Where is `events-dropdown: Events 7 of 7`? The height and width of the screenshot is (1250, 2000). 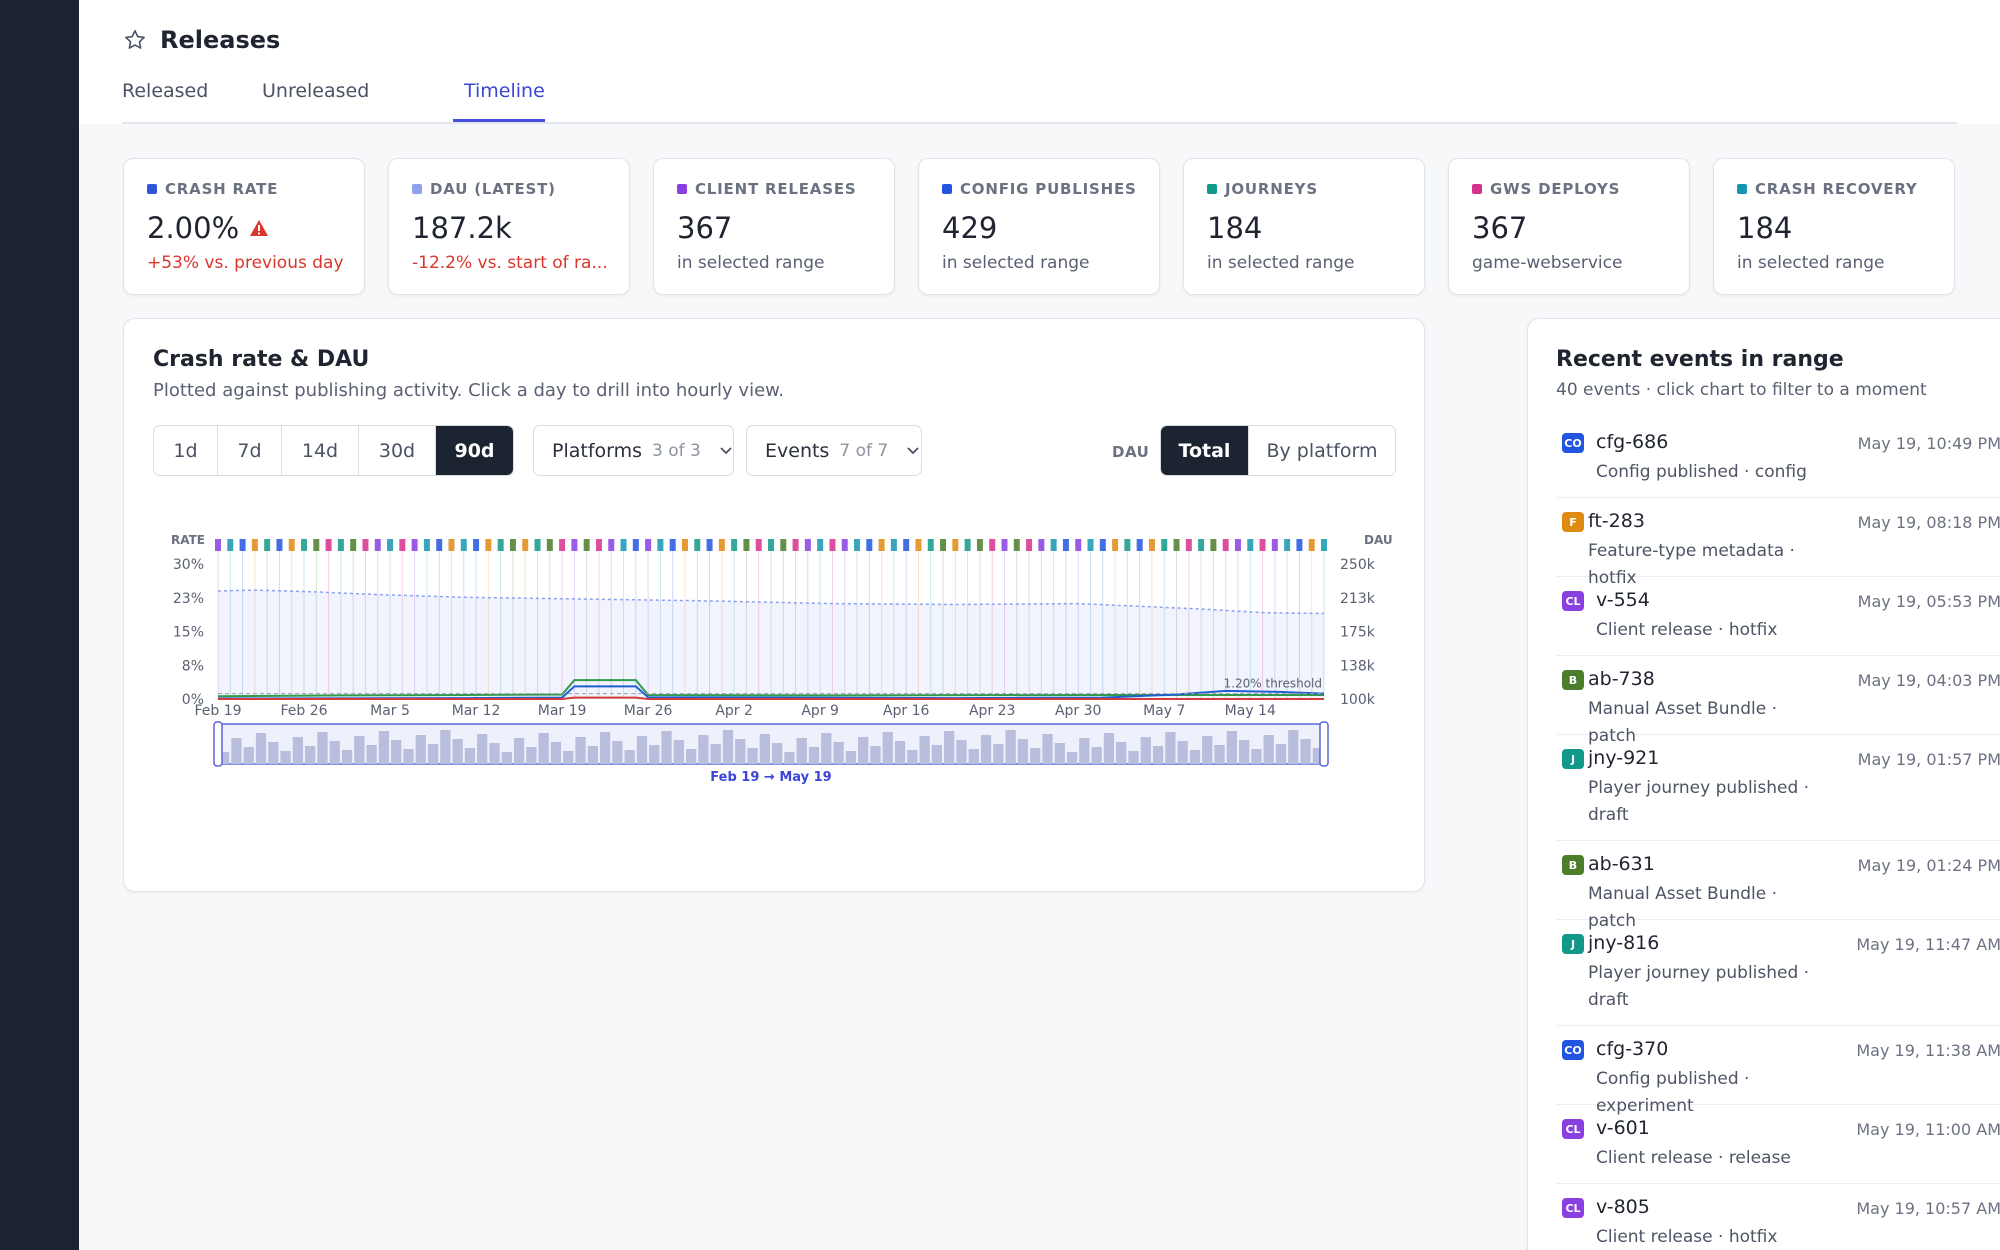 events-dropdown: Events 7 of 7 is located at coordinates (834, 450).